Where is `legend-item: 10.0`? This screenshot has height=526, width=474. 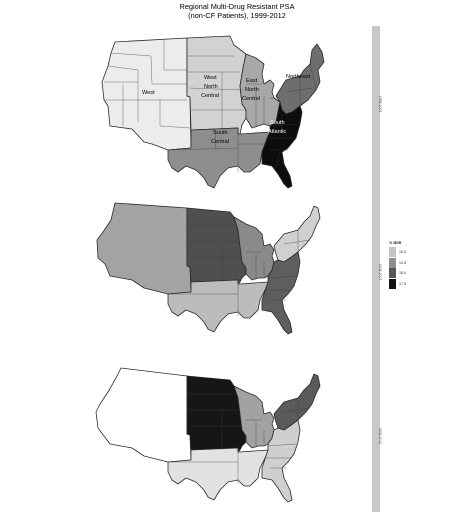 legend-item: 10.0 is located at coordinates (397, 252).